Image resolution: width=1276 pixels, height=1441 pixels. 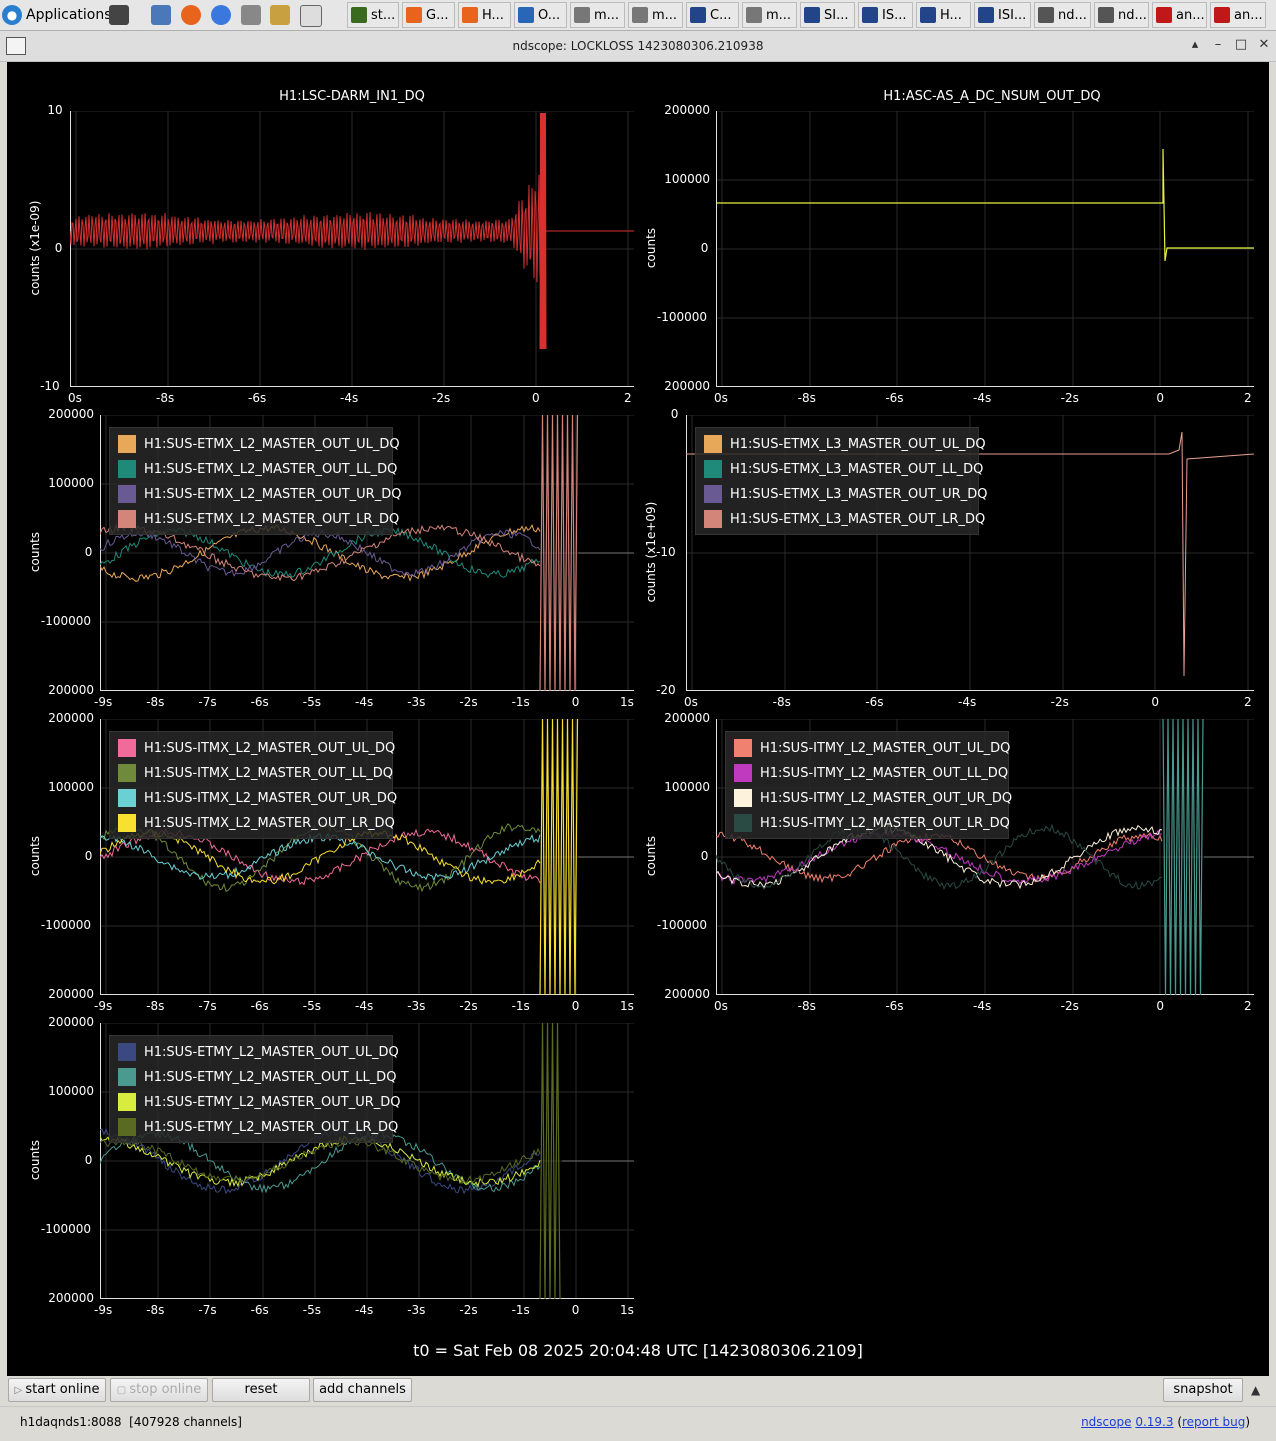 What do you see at coordinates (271, 798) in the screenshot?
I see `legend-label: H1:SUS-ITMX_L2_MASTER_OUT_UR_DQ` at bounding box center [271, 798].